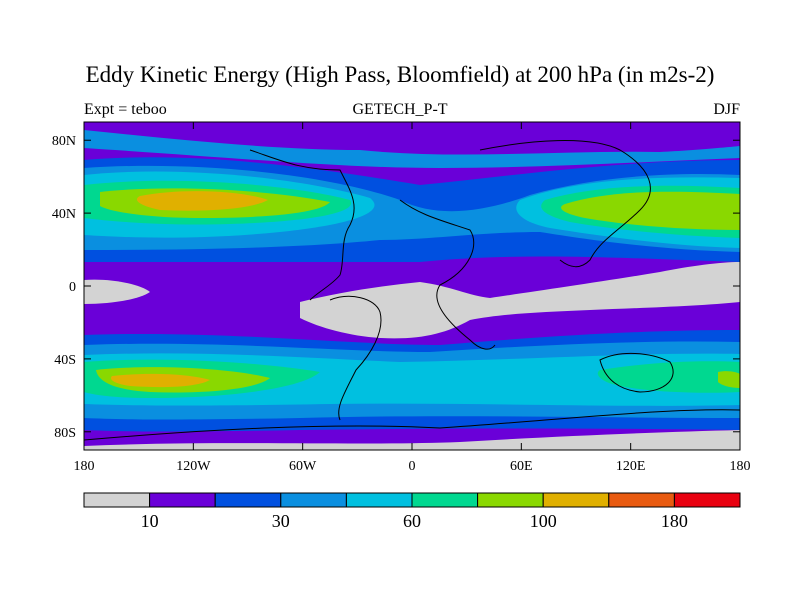  I want to click on colorbar: 10 30 60 100 180, so click(412, 511).